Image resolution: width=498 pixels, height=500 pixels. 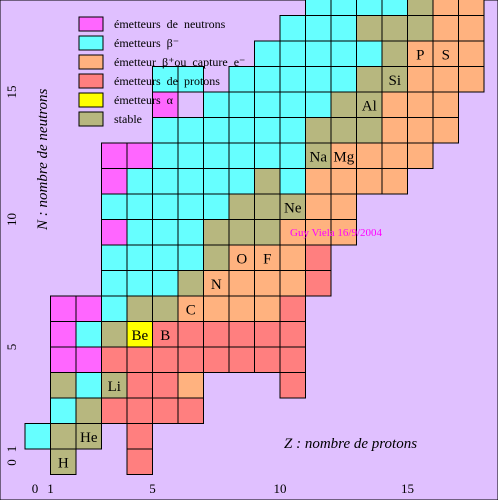 What do you see at coordinates (35, 488) in the screenshot?
I see `x-tick-label: 0` at bounding box center [35, 488].